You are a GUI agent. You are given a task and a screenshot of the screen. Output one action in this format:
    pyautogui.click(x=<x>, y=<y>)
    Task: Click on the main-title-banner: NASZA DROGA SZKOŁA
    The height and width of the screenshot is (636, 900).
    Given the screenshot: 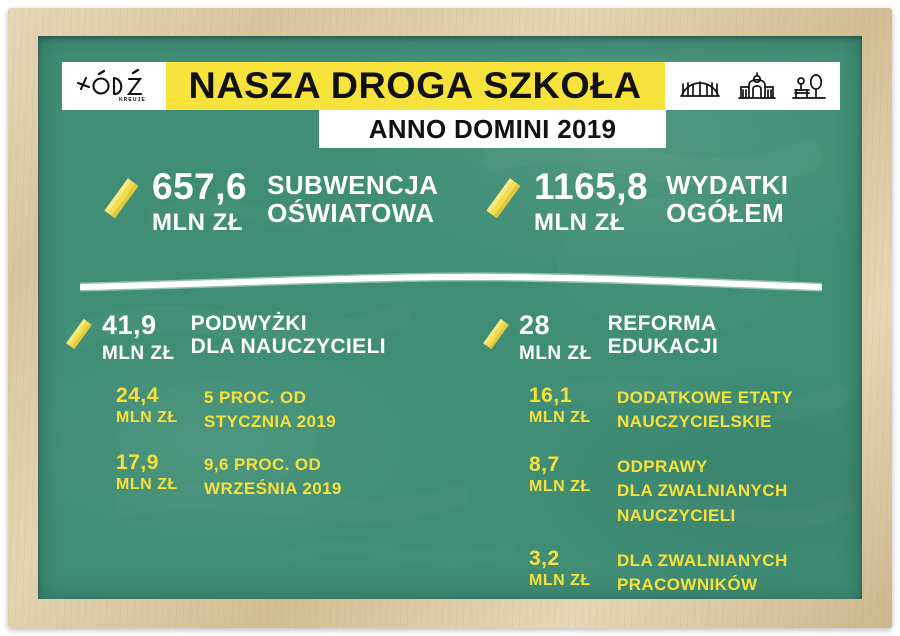 What is the action you would take?
    pyautogui.click(x=415, y=86)
    